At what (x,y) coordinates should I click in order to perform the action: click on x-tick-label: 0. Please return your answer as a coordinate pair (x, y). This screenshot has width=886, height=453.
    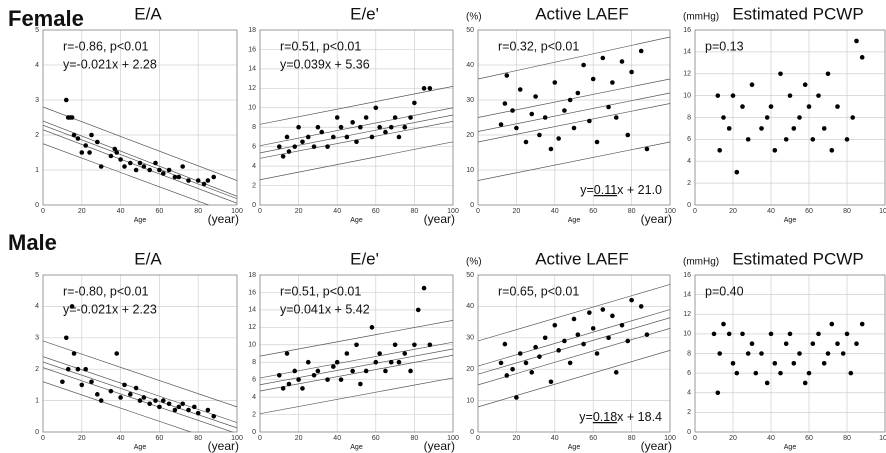
    Looking at the image, I should click on (695, 211).